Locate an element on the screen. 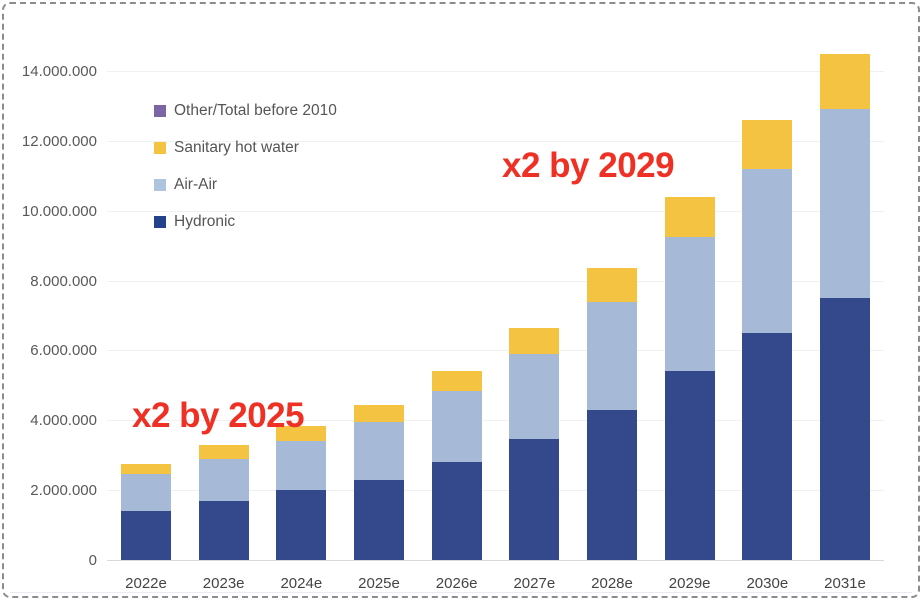  legend-item: Hydronic is located at coordinates (245, 221).